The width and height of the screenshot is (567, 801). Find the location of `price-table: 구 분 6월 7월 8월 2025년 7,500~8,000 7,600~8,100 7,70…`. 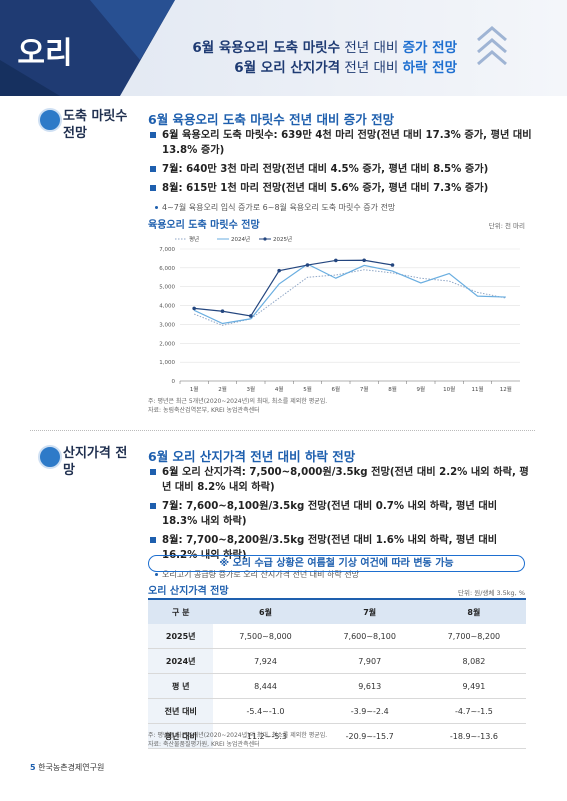

price-table: 구 분 6월 7월 8월 2025년 7,500~8,000 7,600~8,100 7,70… is located at coordinates (337, 673).